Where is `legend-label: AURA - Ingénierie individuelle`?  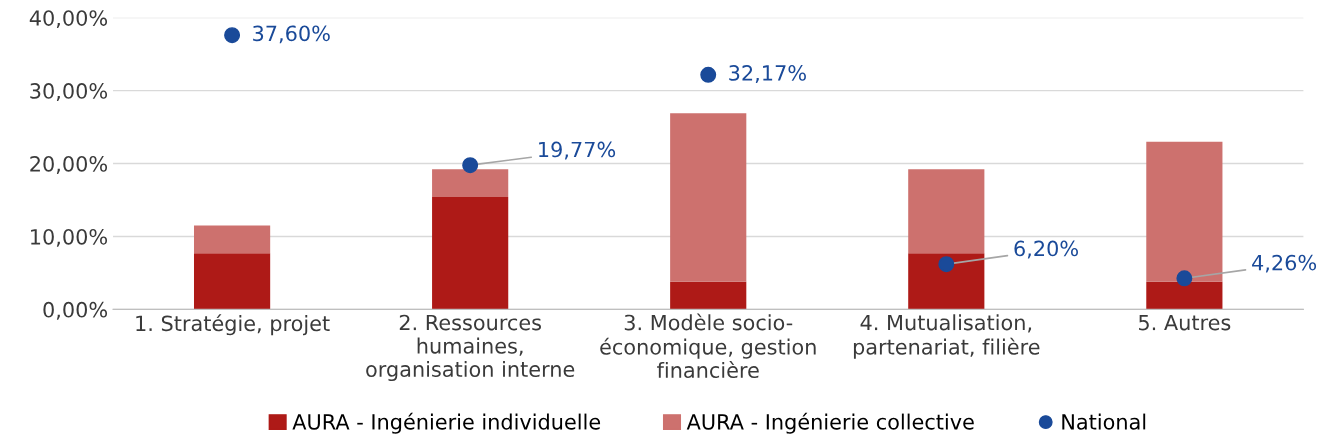
legend-label: AURA - Ingénierie individuelle is located at coordinates (446, 423).